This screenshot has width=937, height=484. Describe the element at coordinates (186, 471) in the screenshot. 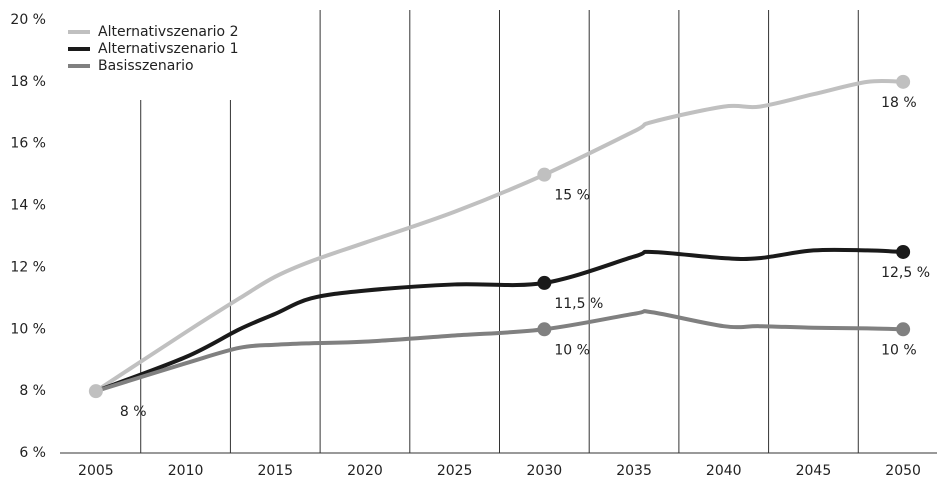

I see `x-tick-label: 2010` at that location.